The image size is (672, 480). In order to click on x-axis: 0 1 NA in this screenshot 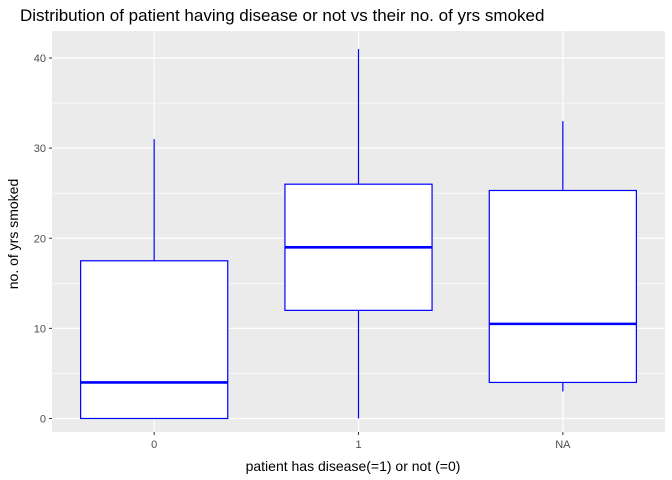, I will do `click(361, 441)`.